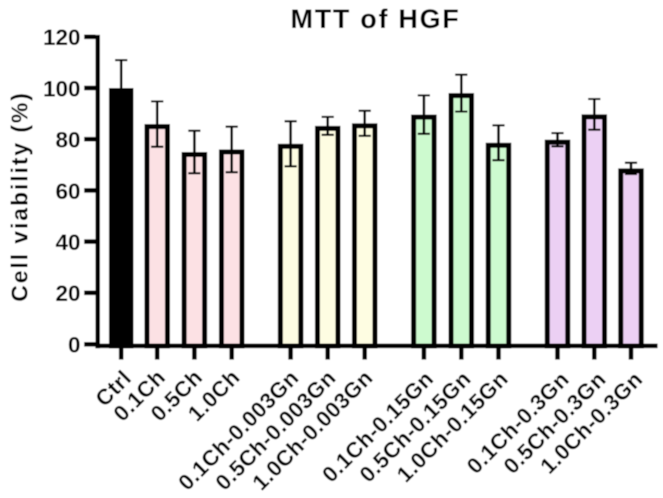 The width and height of the screenshot is (663, 498). I want to click on svg-text: MTT of HGF, so click(376, 19).